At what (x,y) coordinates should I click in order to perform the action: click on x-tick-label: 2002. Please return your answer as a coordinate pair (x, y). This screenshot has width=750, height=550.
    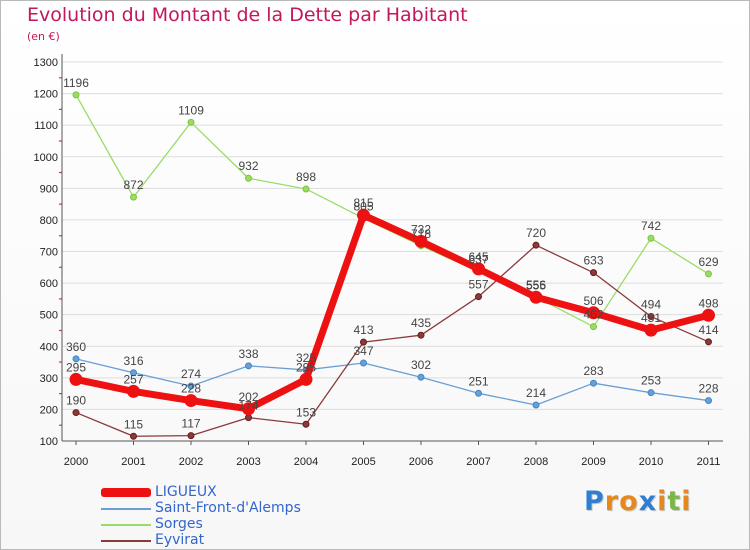
    Looking at the image, I should click on (191, 462).